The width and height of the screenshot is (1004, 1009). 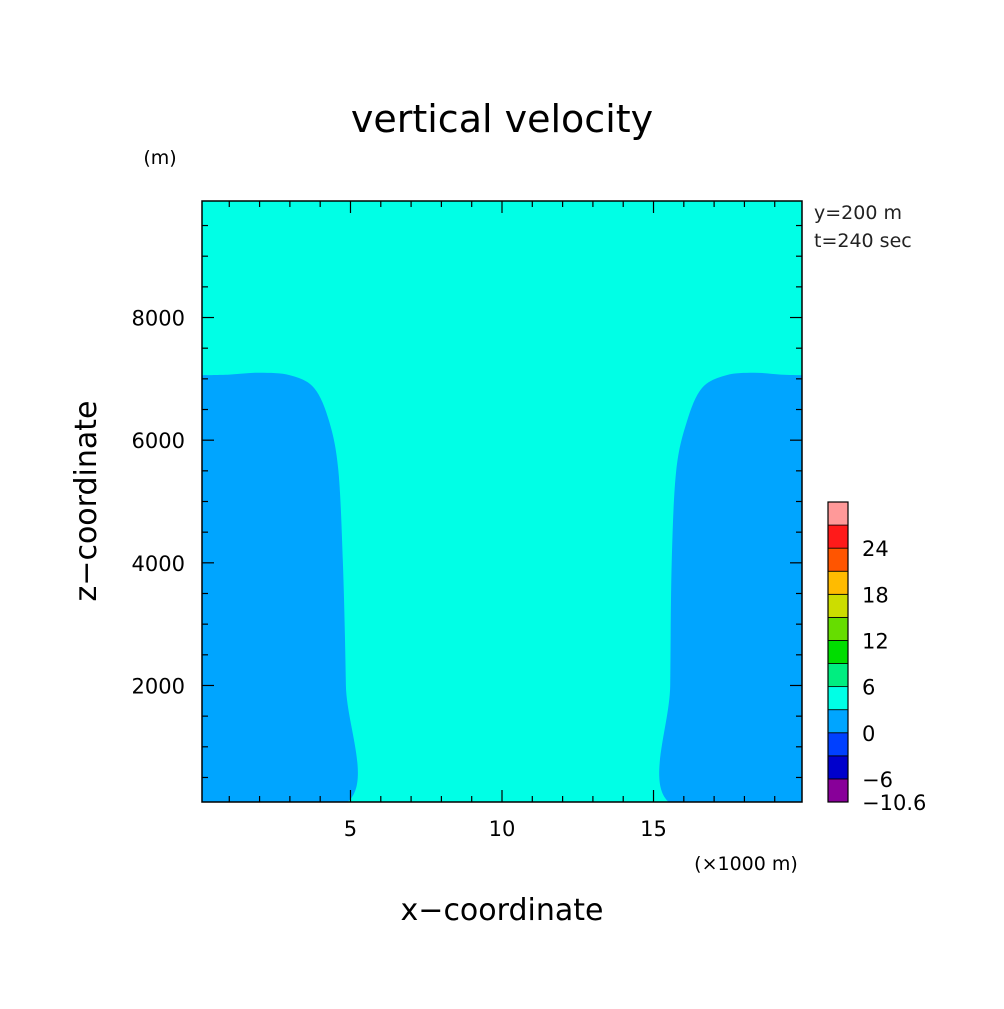 I want to click on y-tick-label: 2000, so click(x=158, y=686).